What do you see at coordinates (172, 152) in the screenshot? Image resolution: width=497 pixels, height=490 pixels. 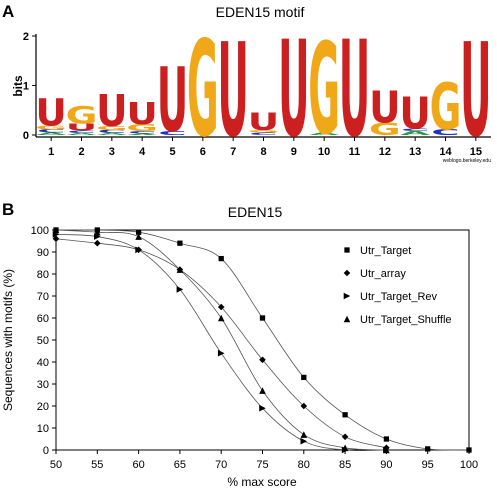 I see `logo-position-label: 5` at bounding box center [172, 152].